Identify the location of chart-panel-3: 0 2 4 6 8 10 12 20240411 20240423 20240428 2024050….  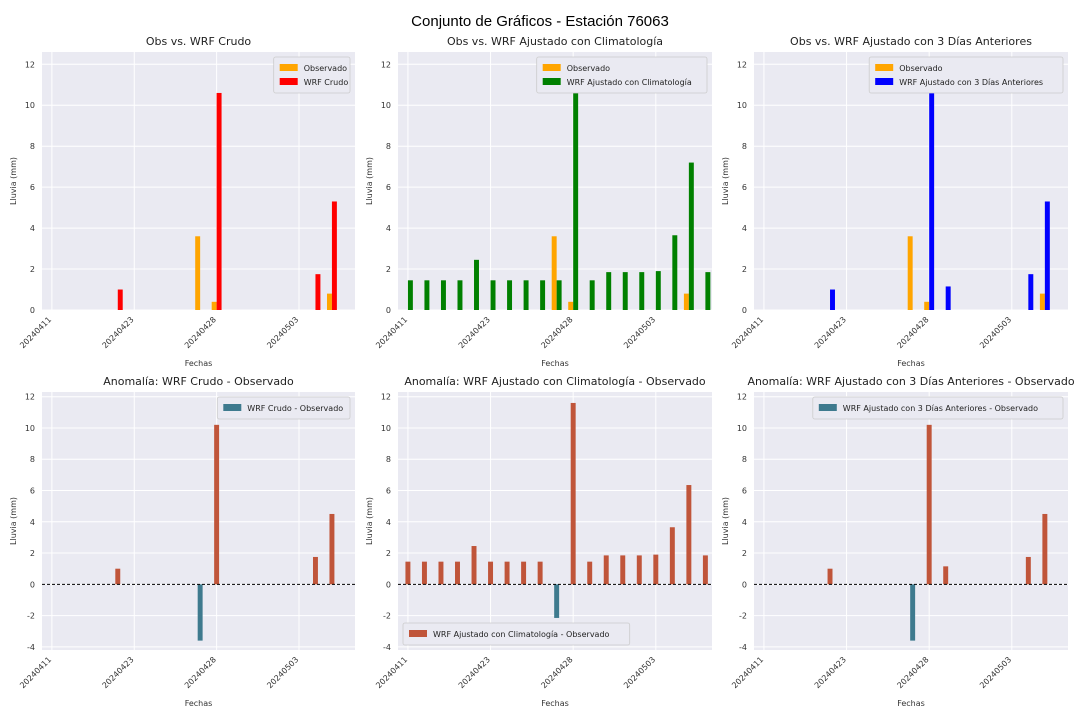
(894, 201).